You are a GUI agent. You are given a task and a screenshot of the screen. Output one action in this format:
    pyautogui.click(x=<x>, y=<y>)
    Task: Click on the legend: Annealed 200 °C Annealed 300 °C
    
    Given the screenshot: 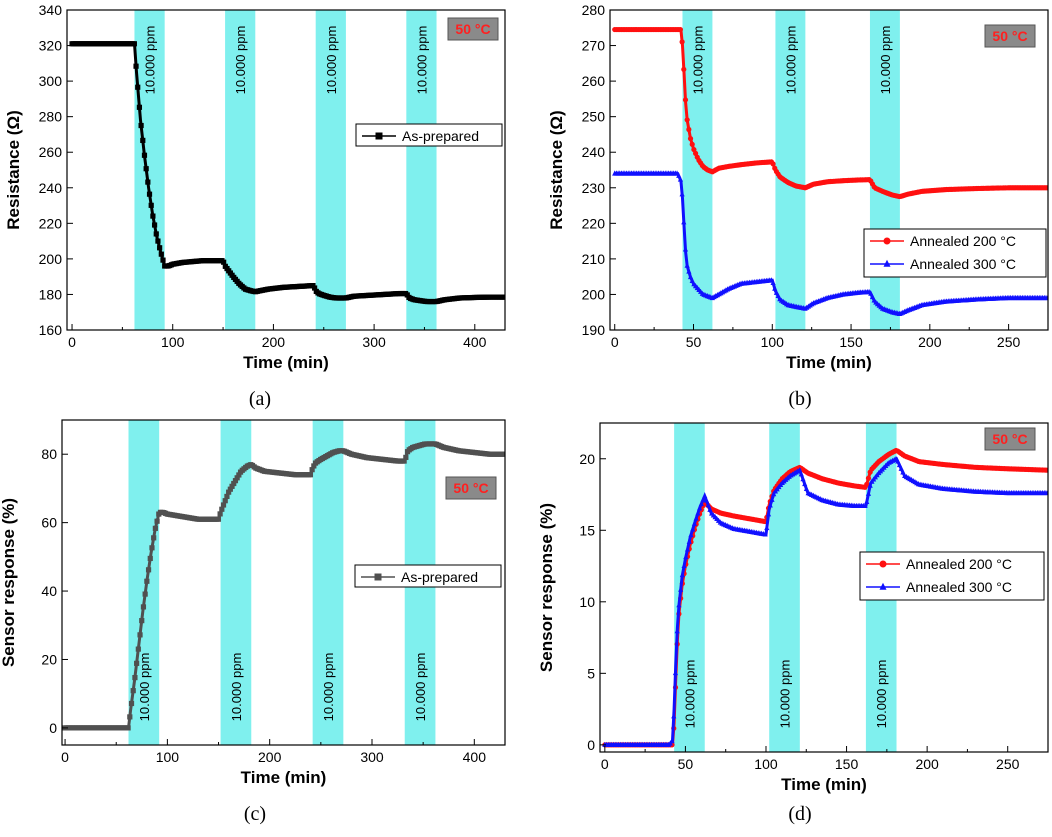 What is the action you would take?
    pyautogui.click(x=952, y=576)
    